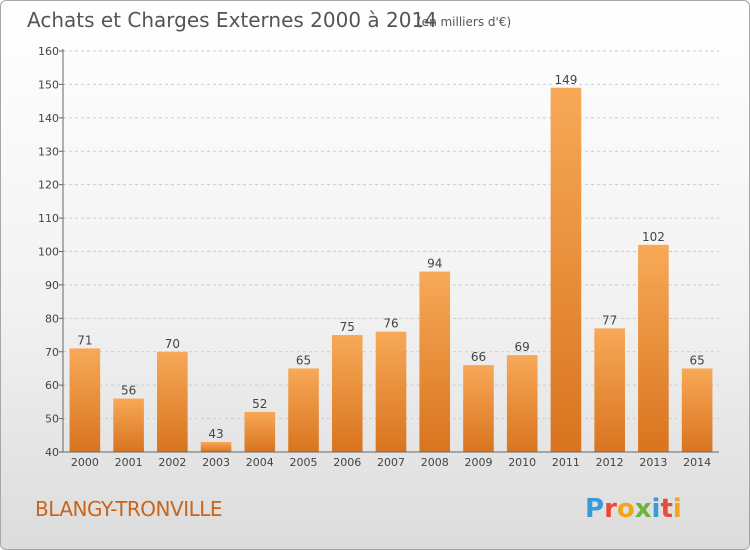 The height and width of the screenshot is (550, 750). What do you see at coordinates (129, 462) in the screenshot?
I see `x-tick-label-2001: 2001` at bounding box center [129, 462].